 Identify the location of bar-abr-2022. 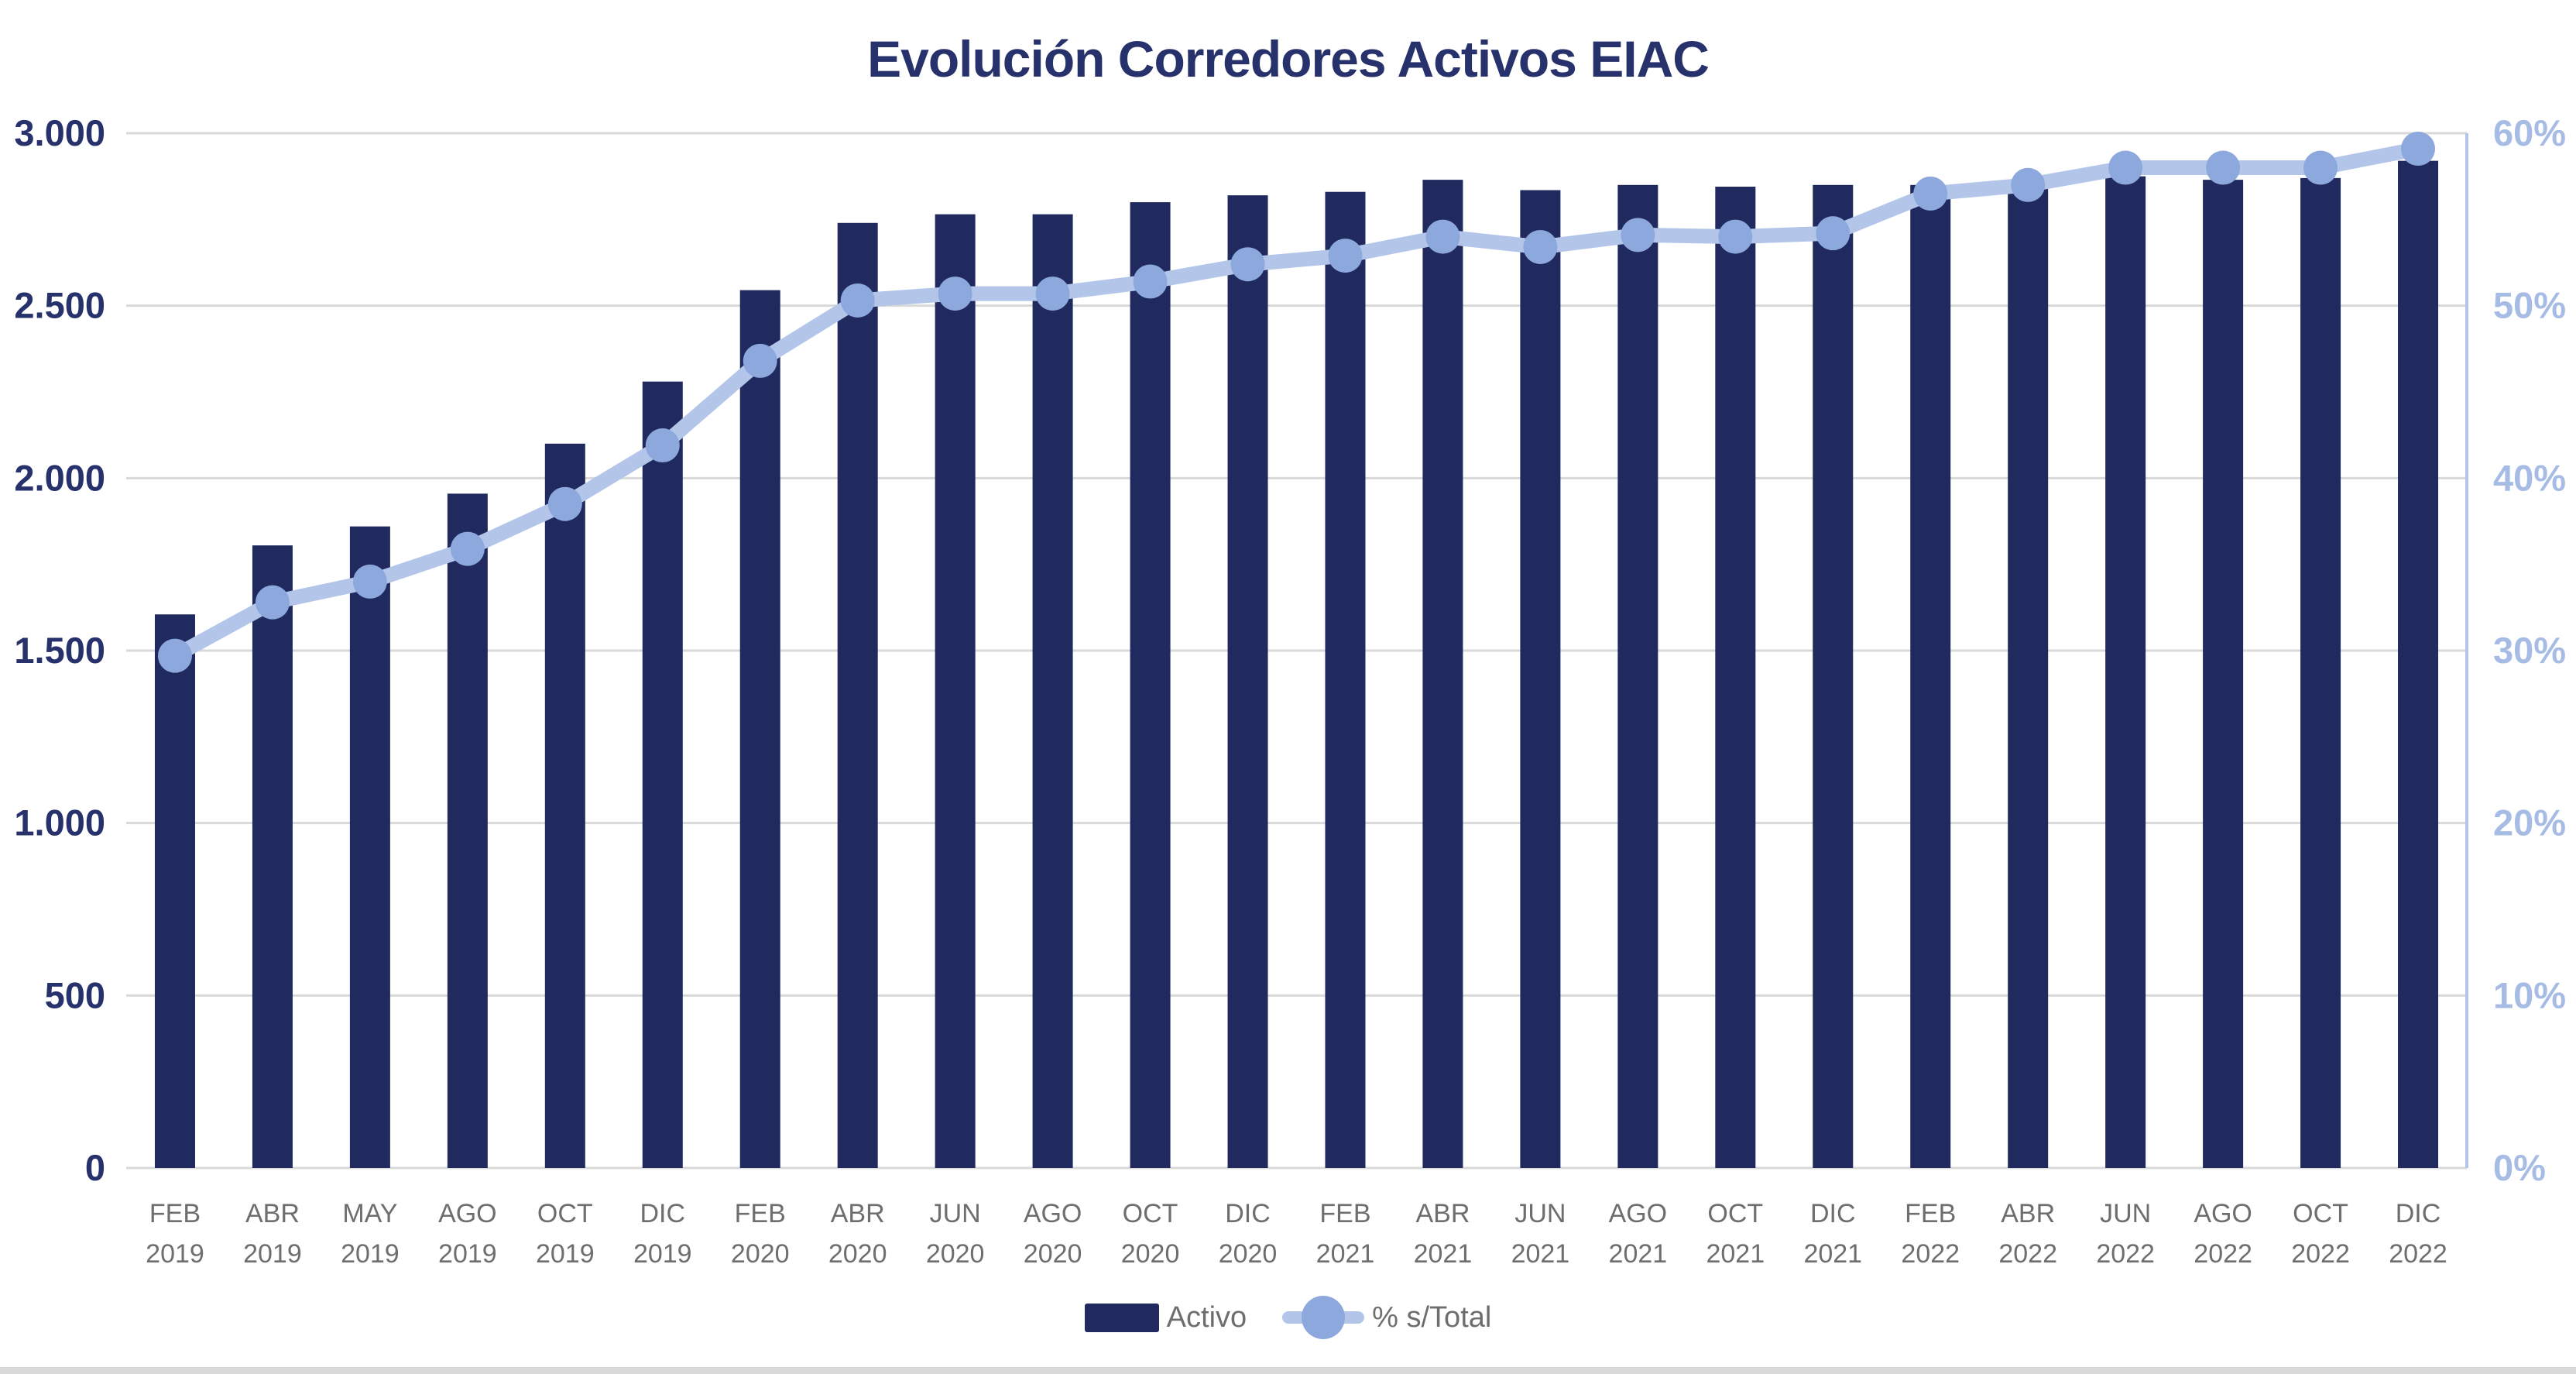
(2028, 675).